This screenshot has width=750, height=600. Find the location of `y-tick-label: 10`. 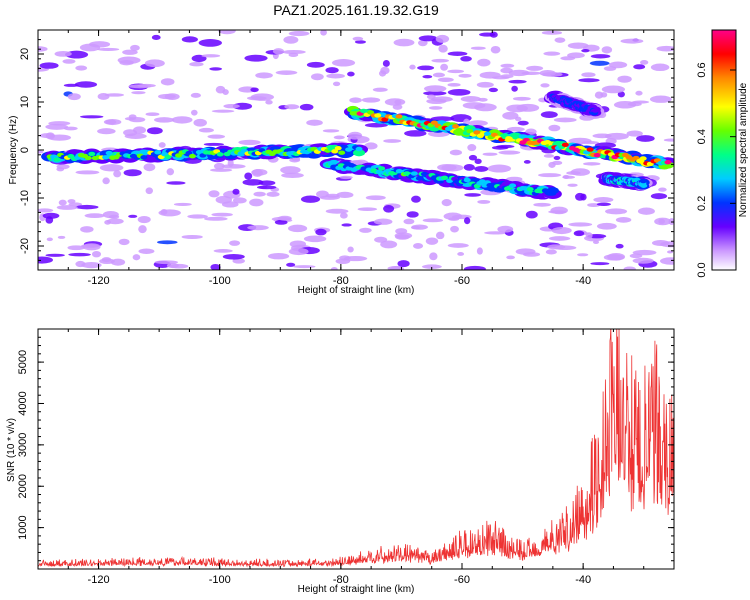

y-tick-label: 10 is located at coordinates (25, 102).